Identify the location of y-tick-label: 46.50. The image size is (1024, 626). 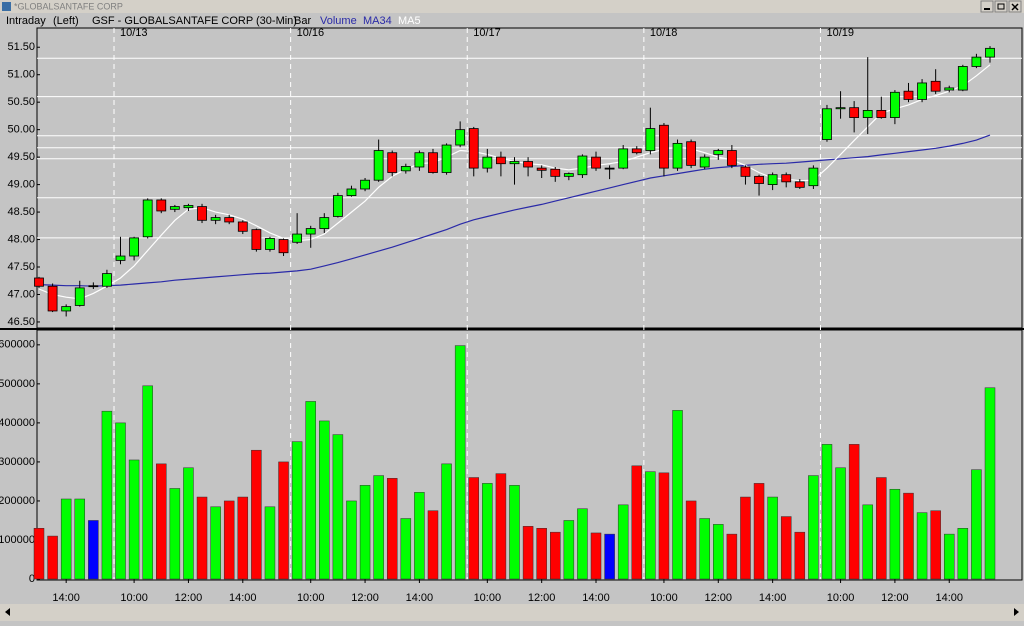
(21, 322).